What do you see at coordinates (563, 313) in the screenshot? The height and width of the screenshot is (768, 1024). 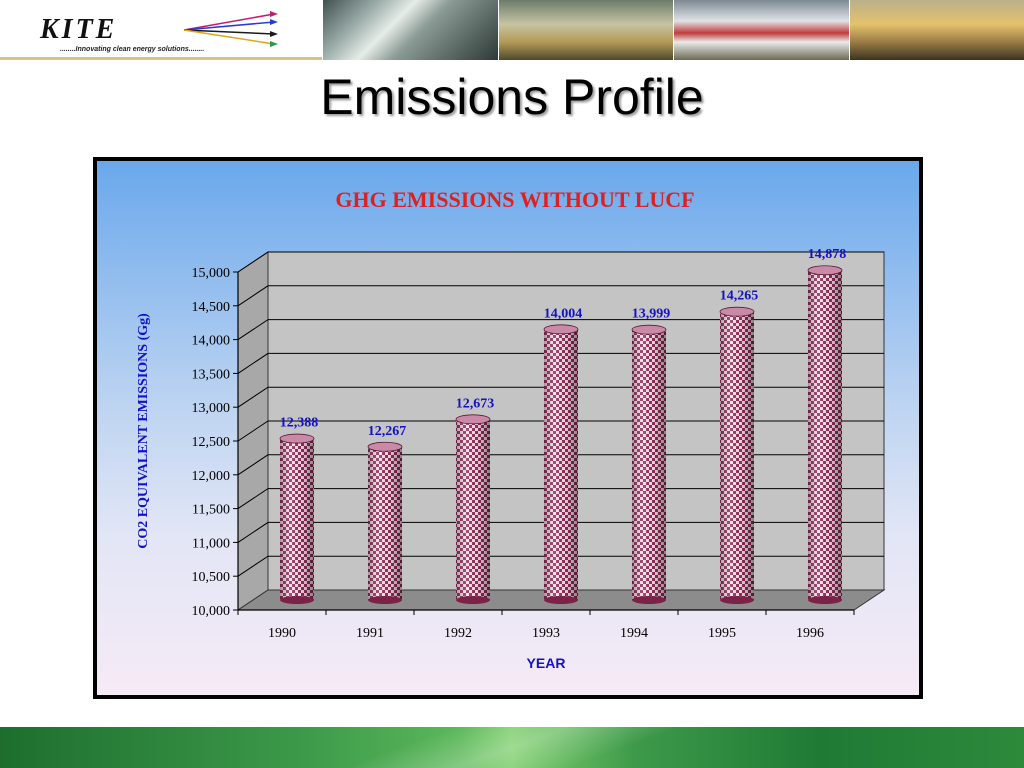 I see `data-label: 14,004` at bounding box center [563, 313].